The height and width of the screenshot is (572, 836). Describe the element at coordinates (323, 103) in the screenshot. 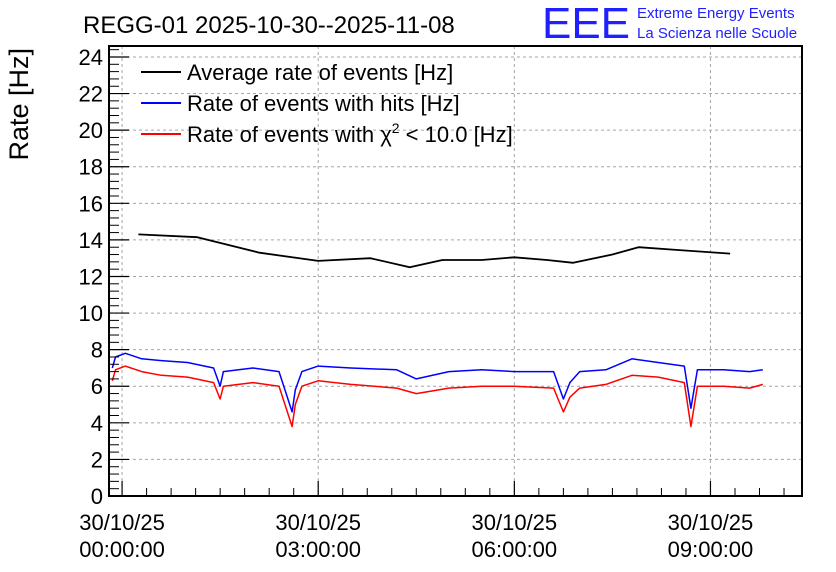

I see `legend-label-2: Rate of events with hits [Hz]` at that location.